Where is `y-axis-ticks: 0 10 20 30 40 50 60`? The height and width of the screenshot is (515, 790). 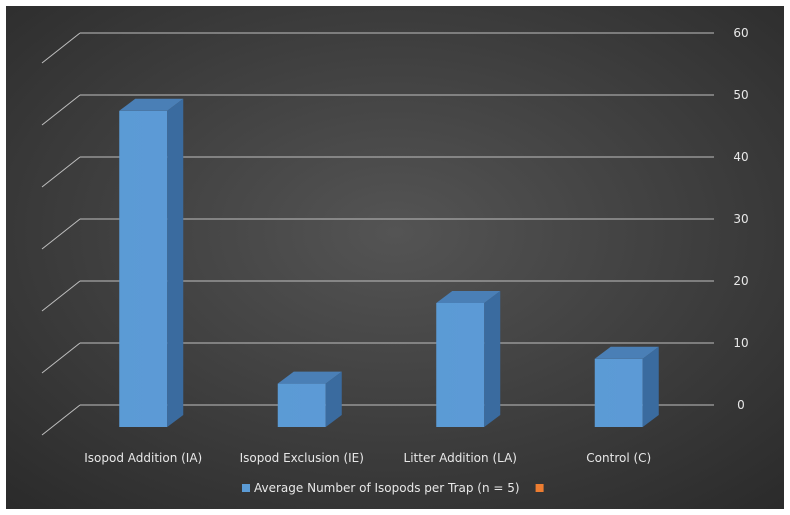 y-axis-ticks: 0 10 20 30 40 50 60 is located at coordinates (740, 219).